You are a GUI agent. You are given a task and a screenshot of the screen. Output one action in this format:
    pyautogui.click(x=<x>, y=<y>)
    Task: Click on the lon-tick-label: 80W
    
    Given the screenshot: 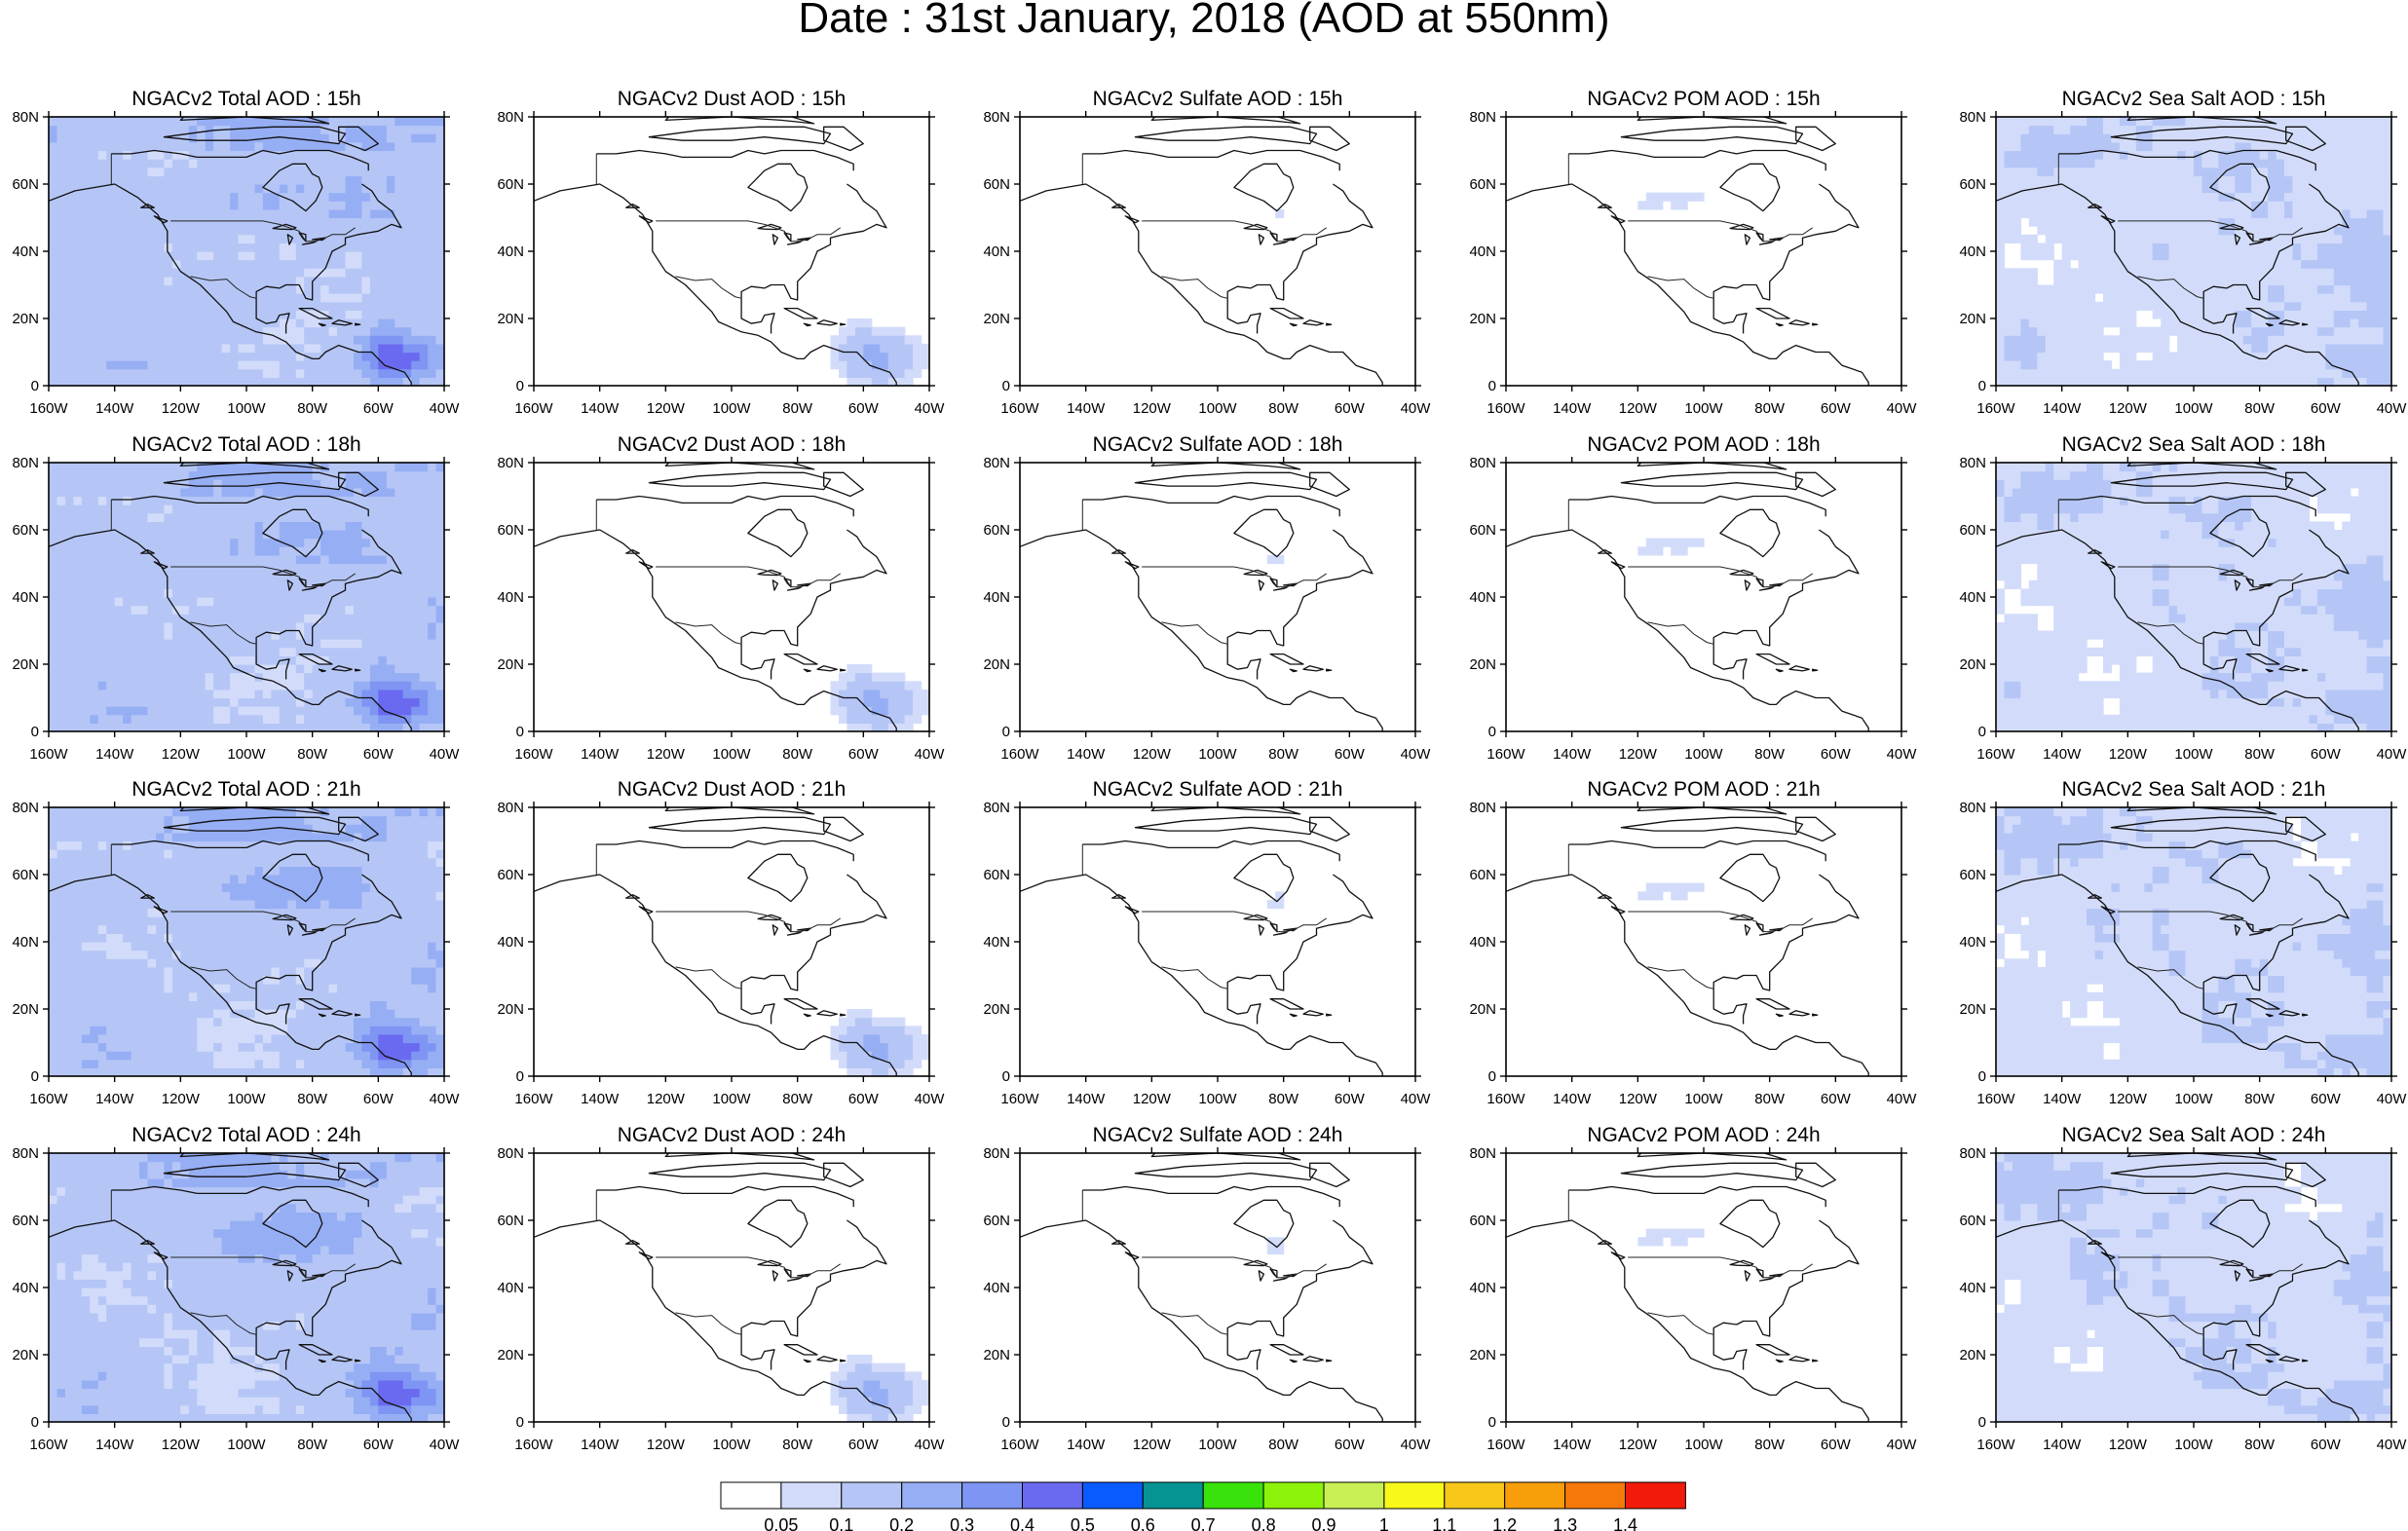 What is the action you would take?
    pyautogui.click(x=797, y=754)
    